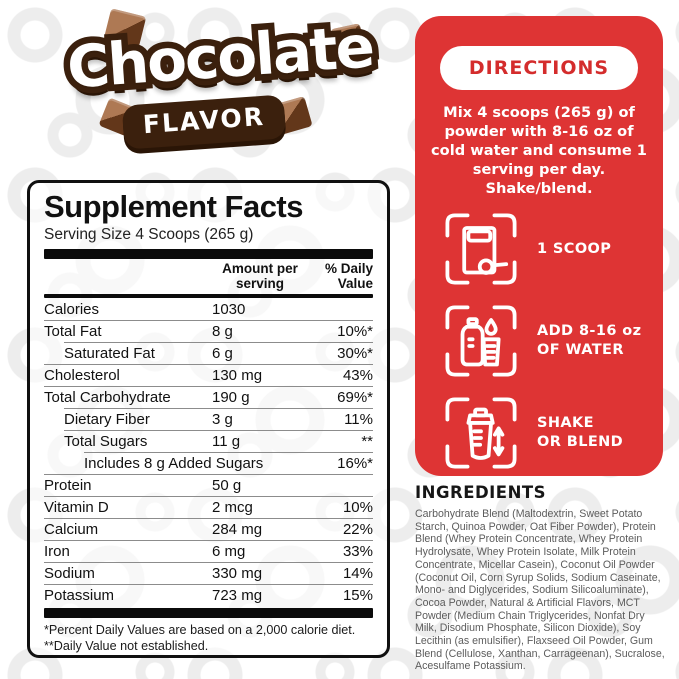 The width and height of the screenshot is (679, 679). Describe the element at coordinates (149, 234) in the screenshot. I see `serving-size: Serving Size 4 Scoops (265 g)` at that location.